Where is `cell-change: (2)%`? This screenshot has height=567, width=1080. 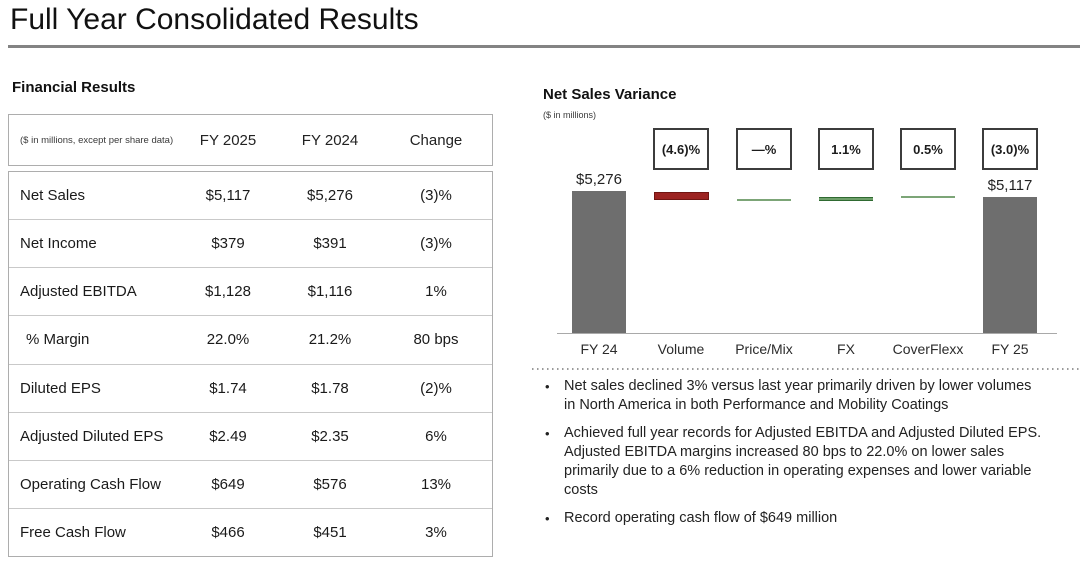 cell-change: (2)% is located at coordinates (436, 388).